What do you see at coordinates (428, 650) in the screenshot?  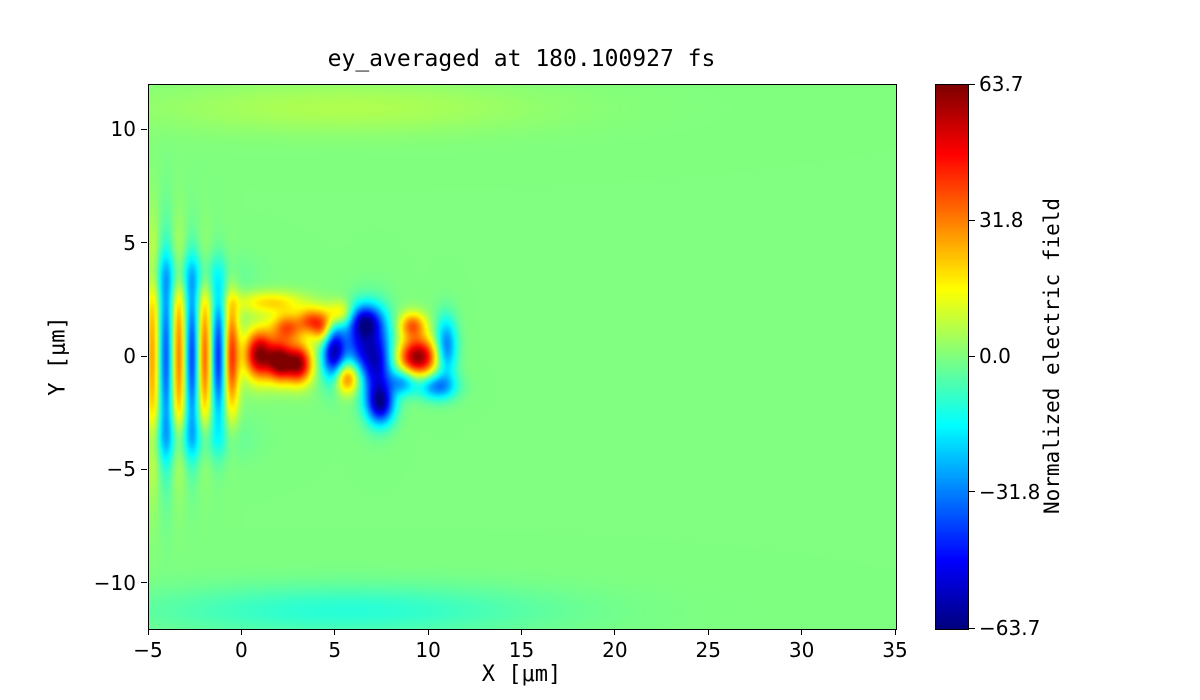 I see `x-tick-label: 10` at bounding box center [428, 650].